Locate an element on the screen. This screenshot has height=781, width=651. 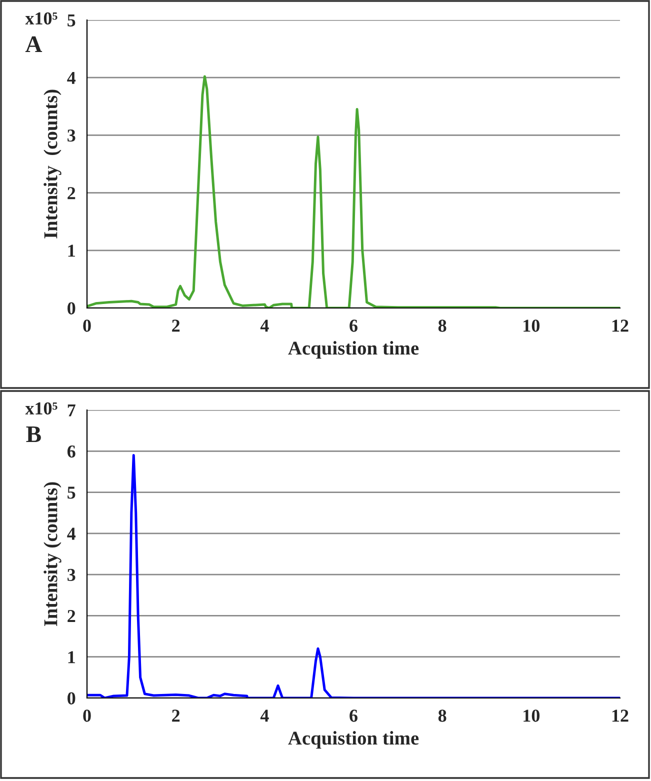
text: A is located at coordinates (33, 44).